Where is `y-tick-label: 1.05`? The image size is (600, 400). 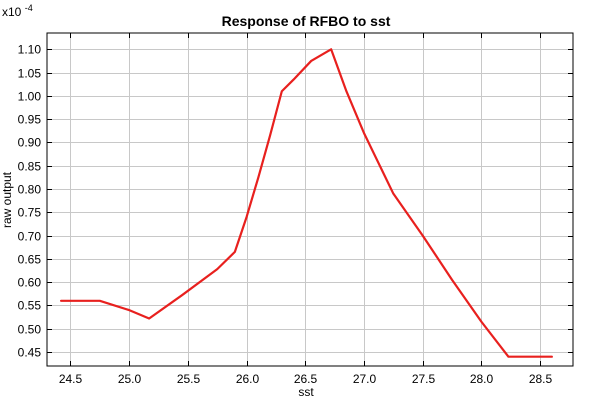
y-tick-label: 1.05 is located at coordinates (30, 74).